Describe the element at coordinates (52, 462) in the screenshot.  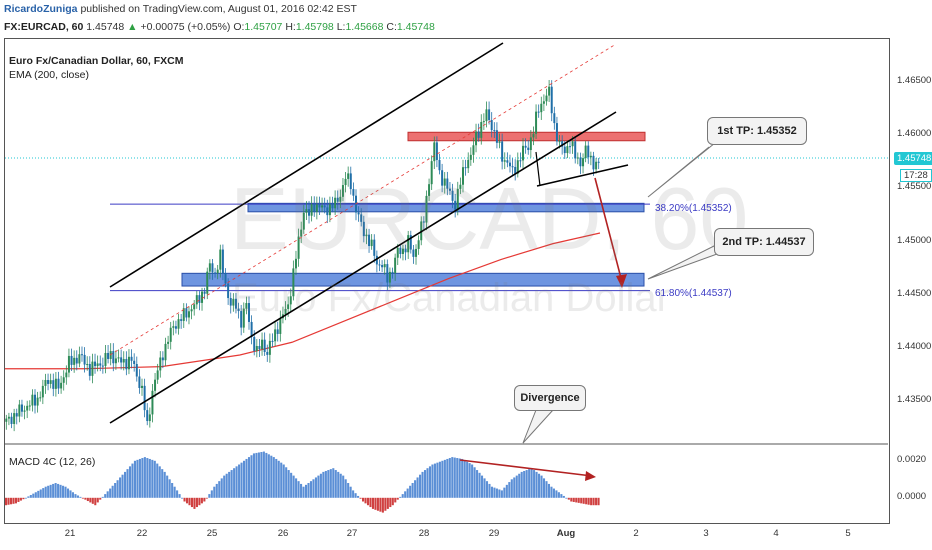
I see `macd-legend: MACD 4C (12, 26)` at that location.